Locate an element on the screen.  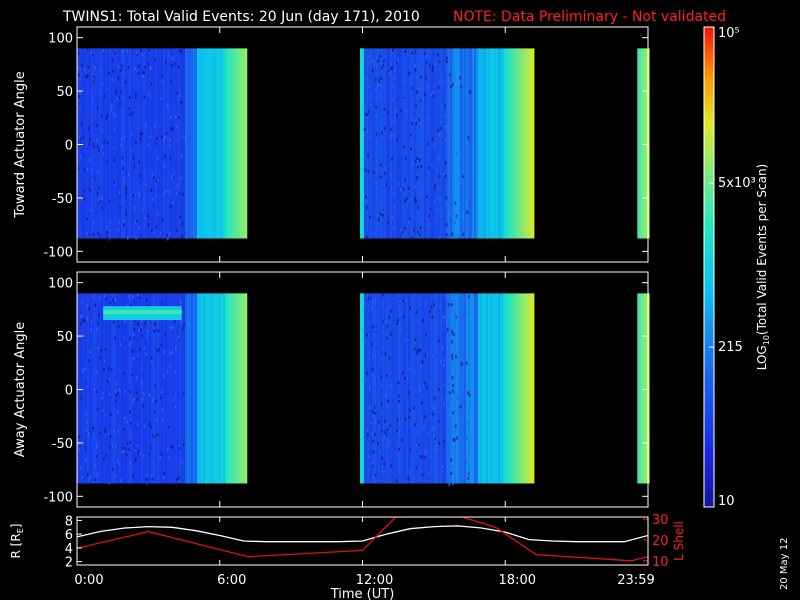
y-tick-label: 50 is located at coordinates (64, 337).